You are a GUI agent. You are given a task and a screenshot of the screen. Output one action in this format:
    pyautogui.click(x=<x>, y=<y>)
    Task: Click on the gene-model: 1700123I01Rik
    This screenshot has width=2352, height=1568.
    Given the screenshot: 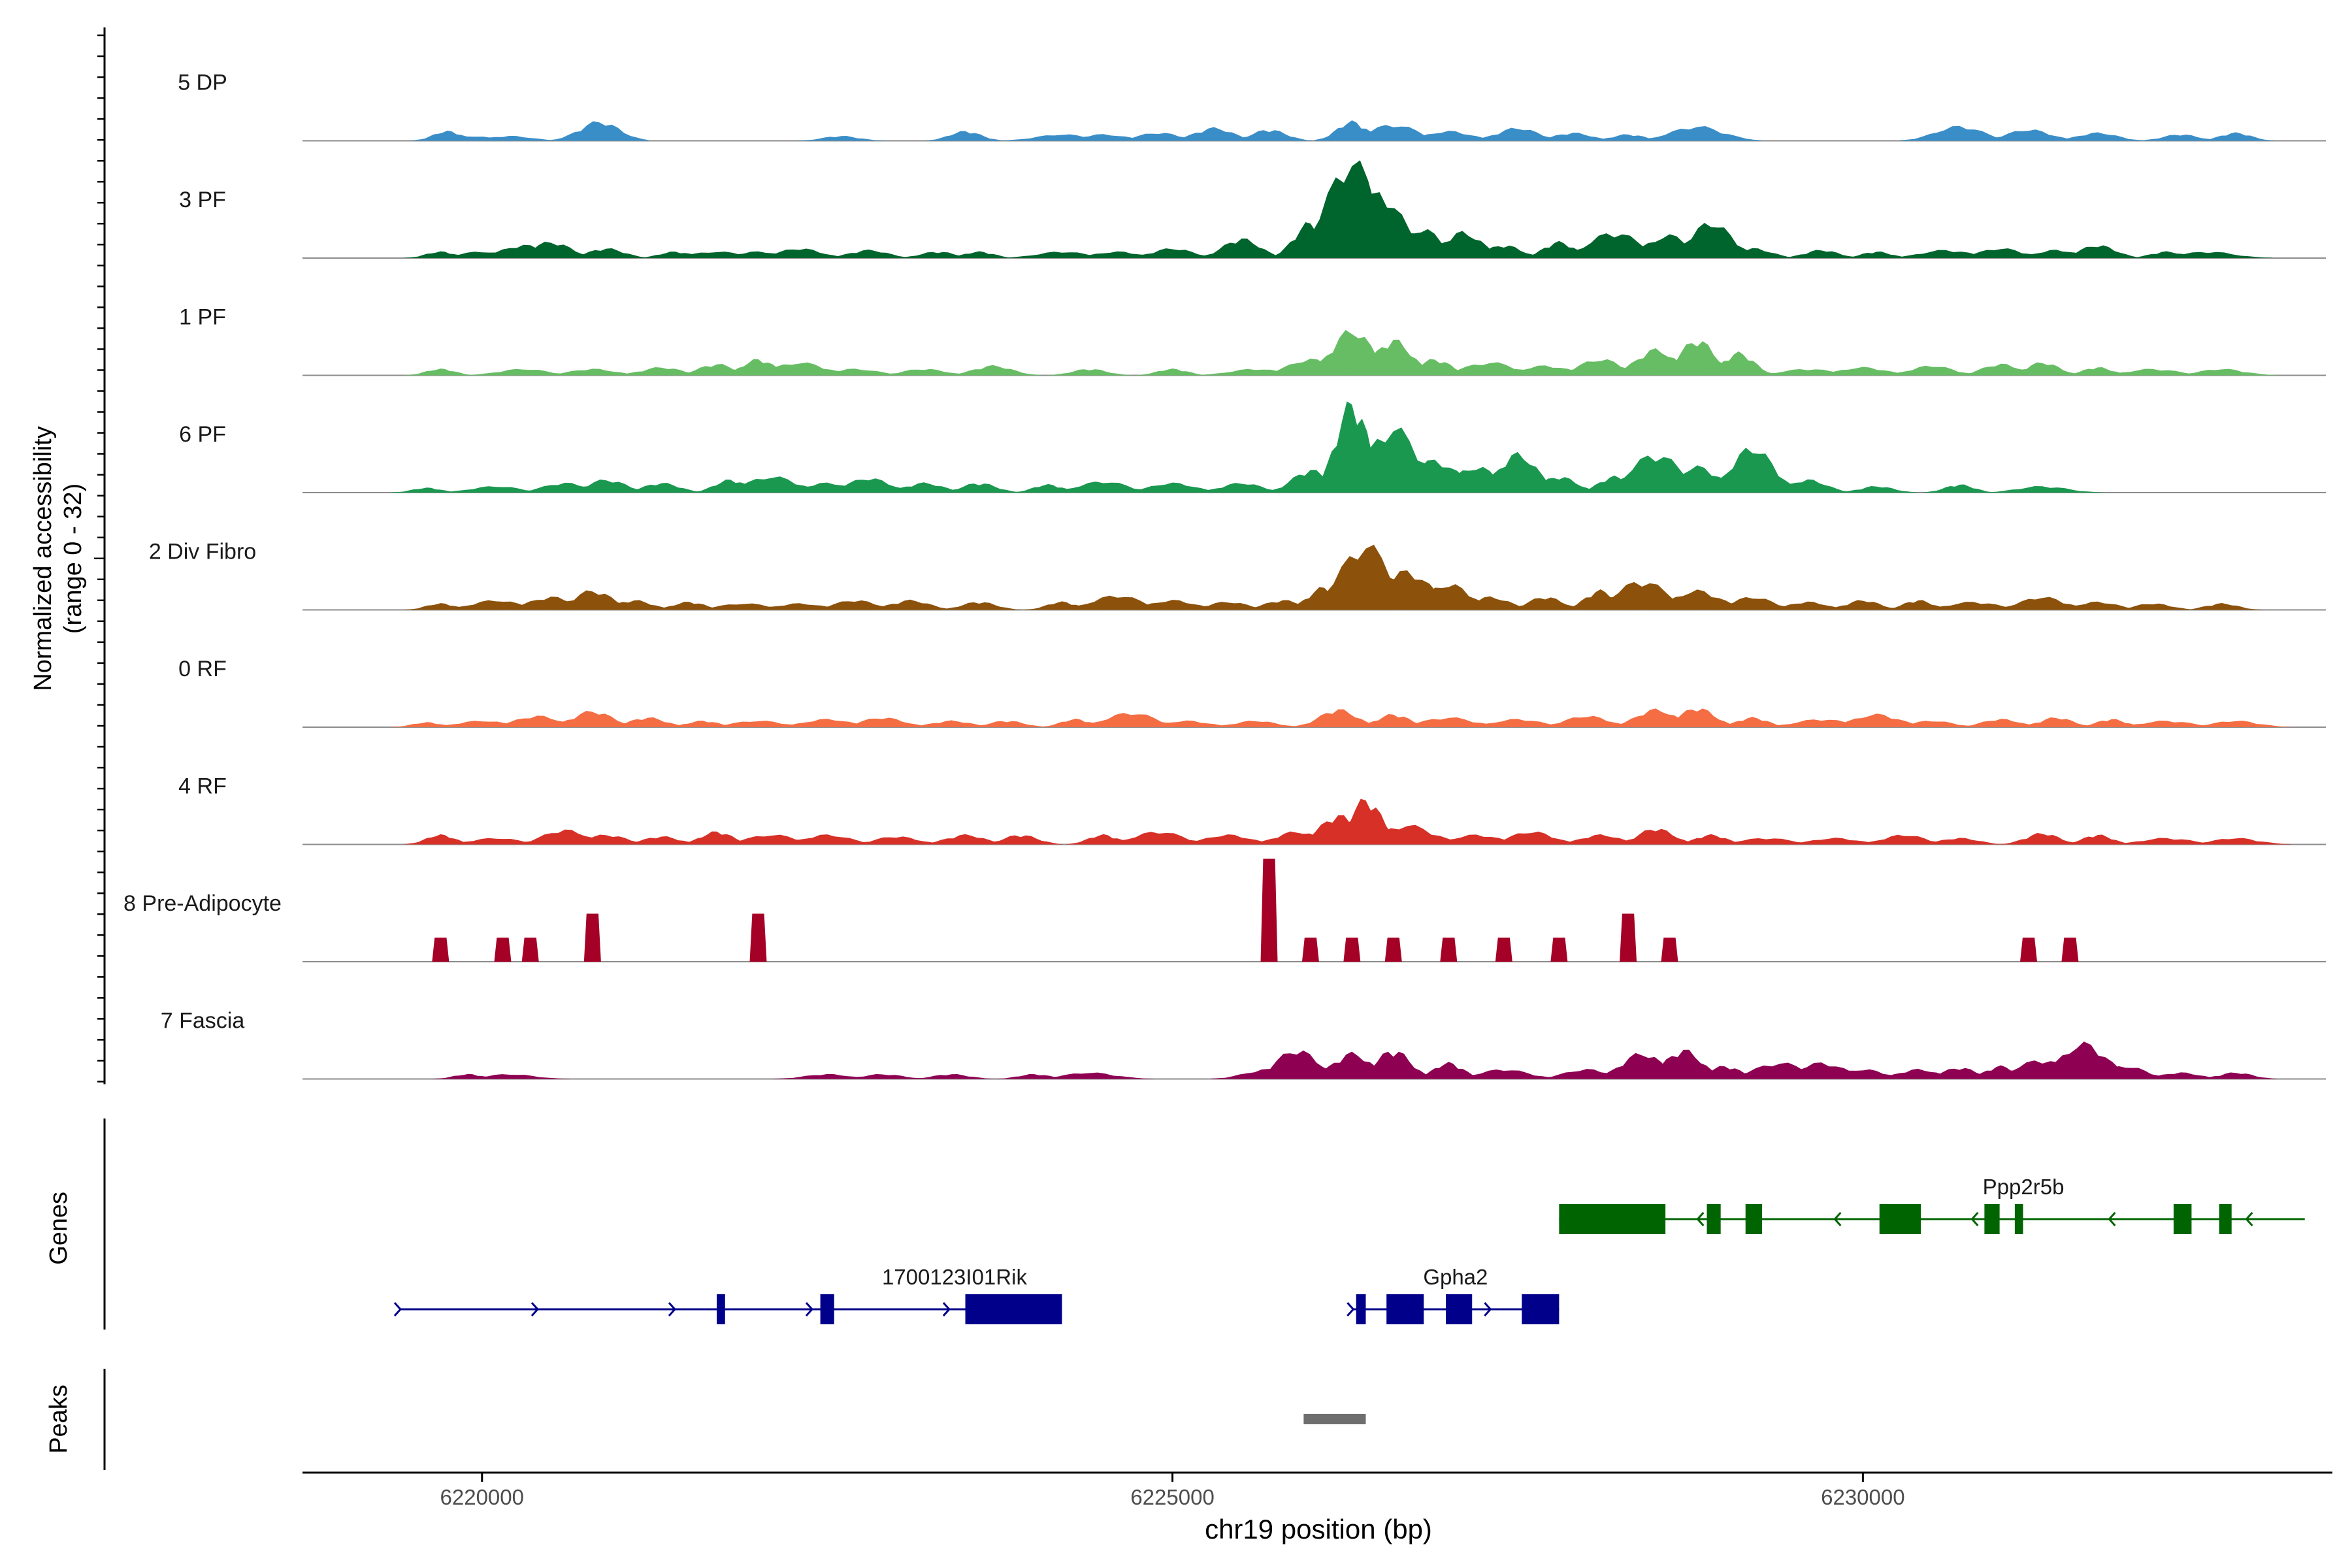 What is the action you would take?
    pyautogui.click(x=727, y=1294)
    